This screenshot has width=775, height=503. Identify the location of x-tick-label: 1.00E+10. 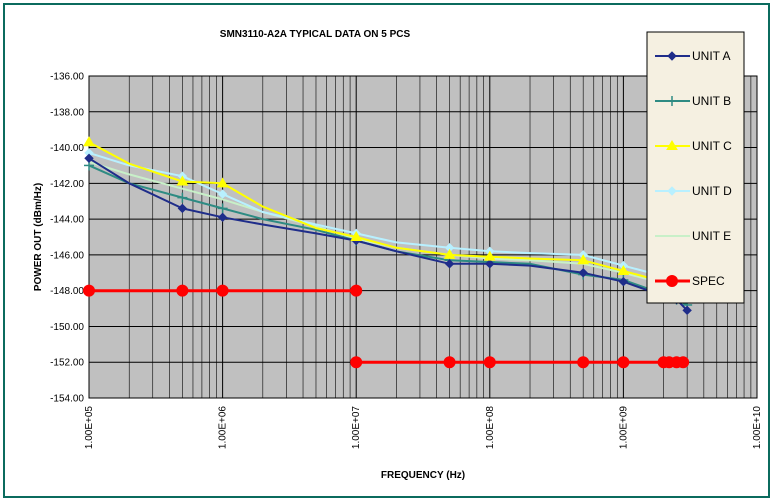
(757, 428).